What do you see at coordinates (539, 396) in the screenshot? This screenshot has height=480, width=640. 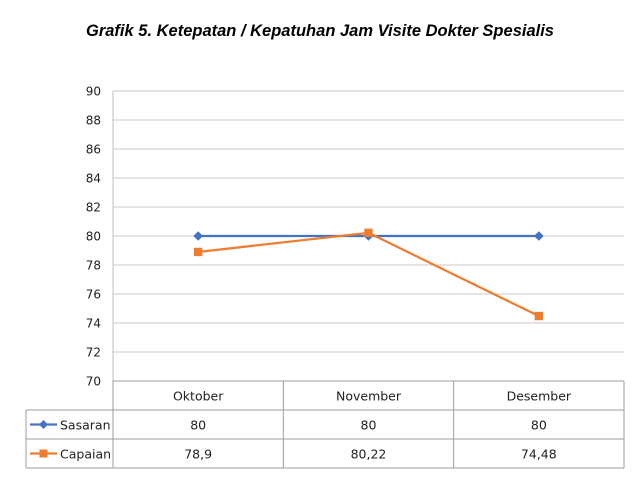 I see `category-label: Desember` at bounding box center [539, 396].